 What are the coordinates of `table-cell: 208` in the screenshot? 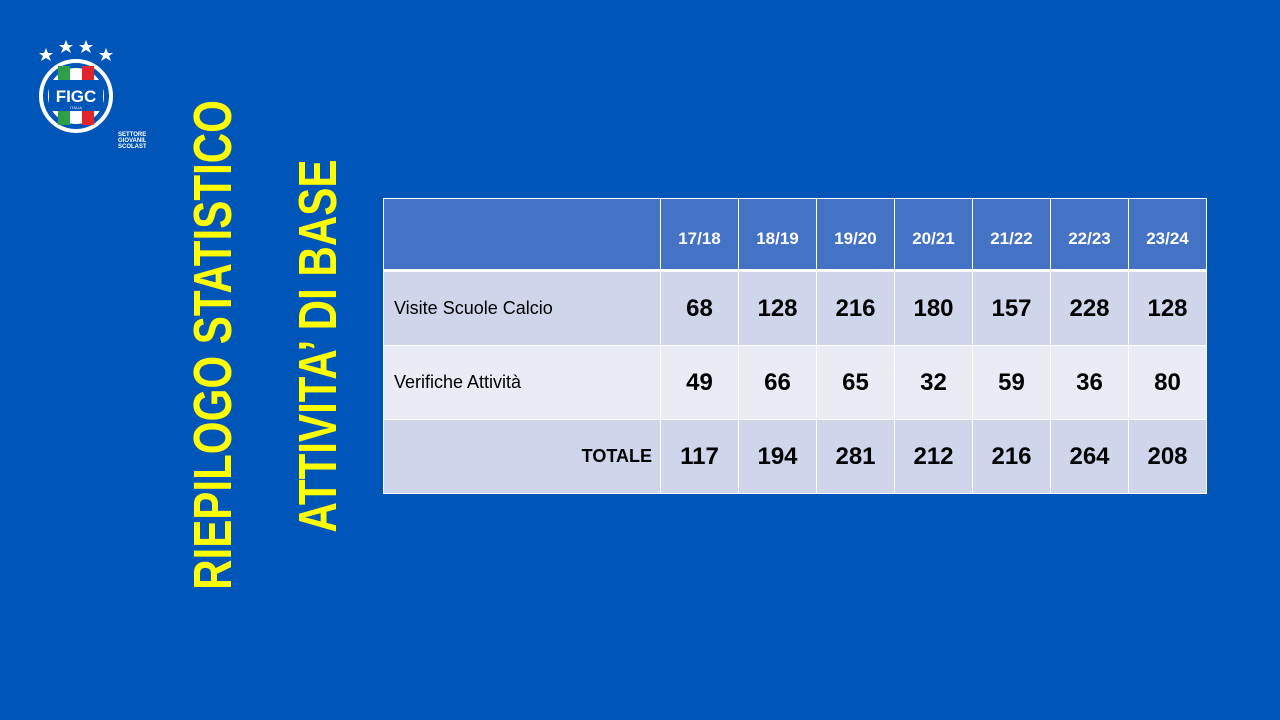 It's located at (1167, 456).